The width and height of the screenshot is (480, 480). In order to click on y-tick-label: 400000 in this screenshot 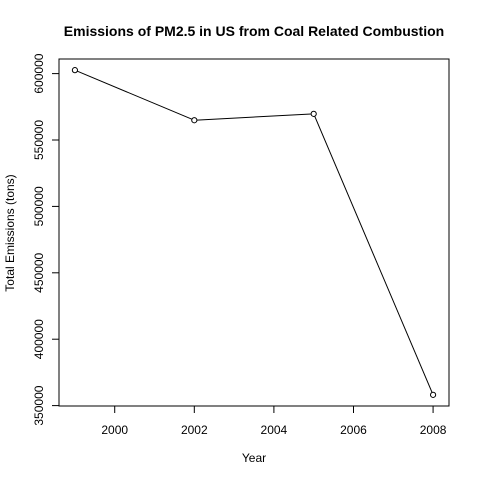, I will do `click(39, 339)`.